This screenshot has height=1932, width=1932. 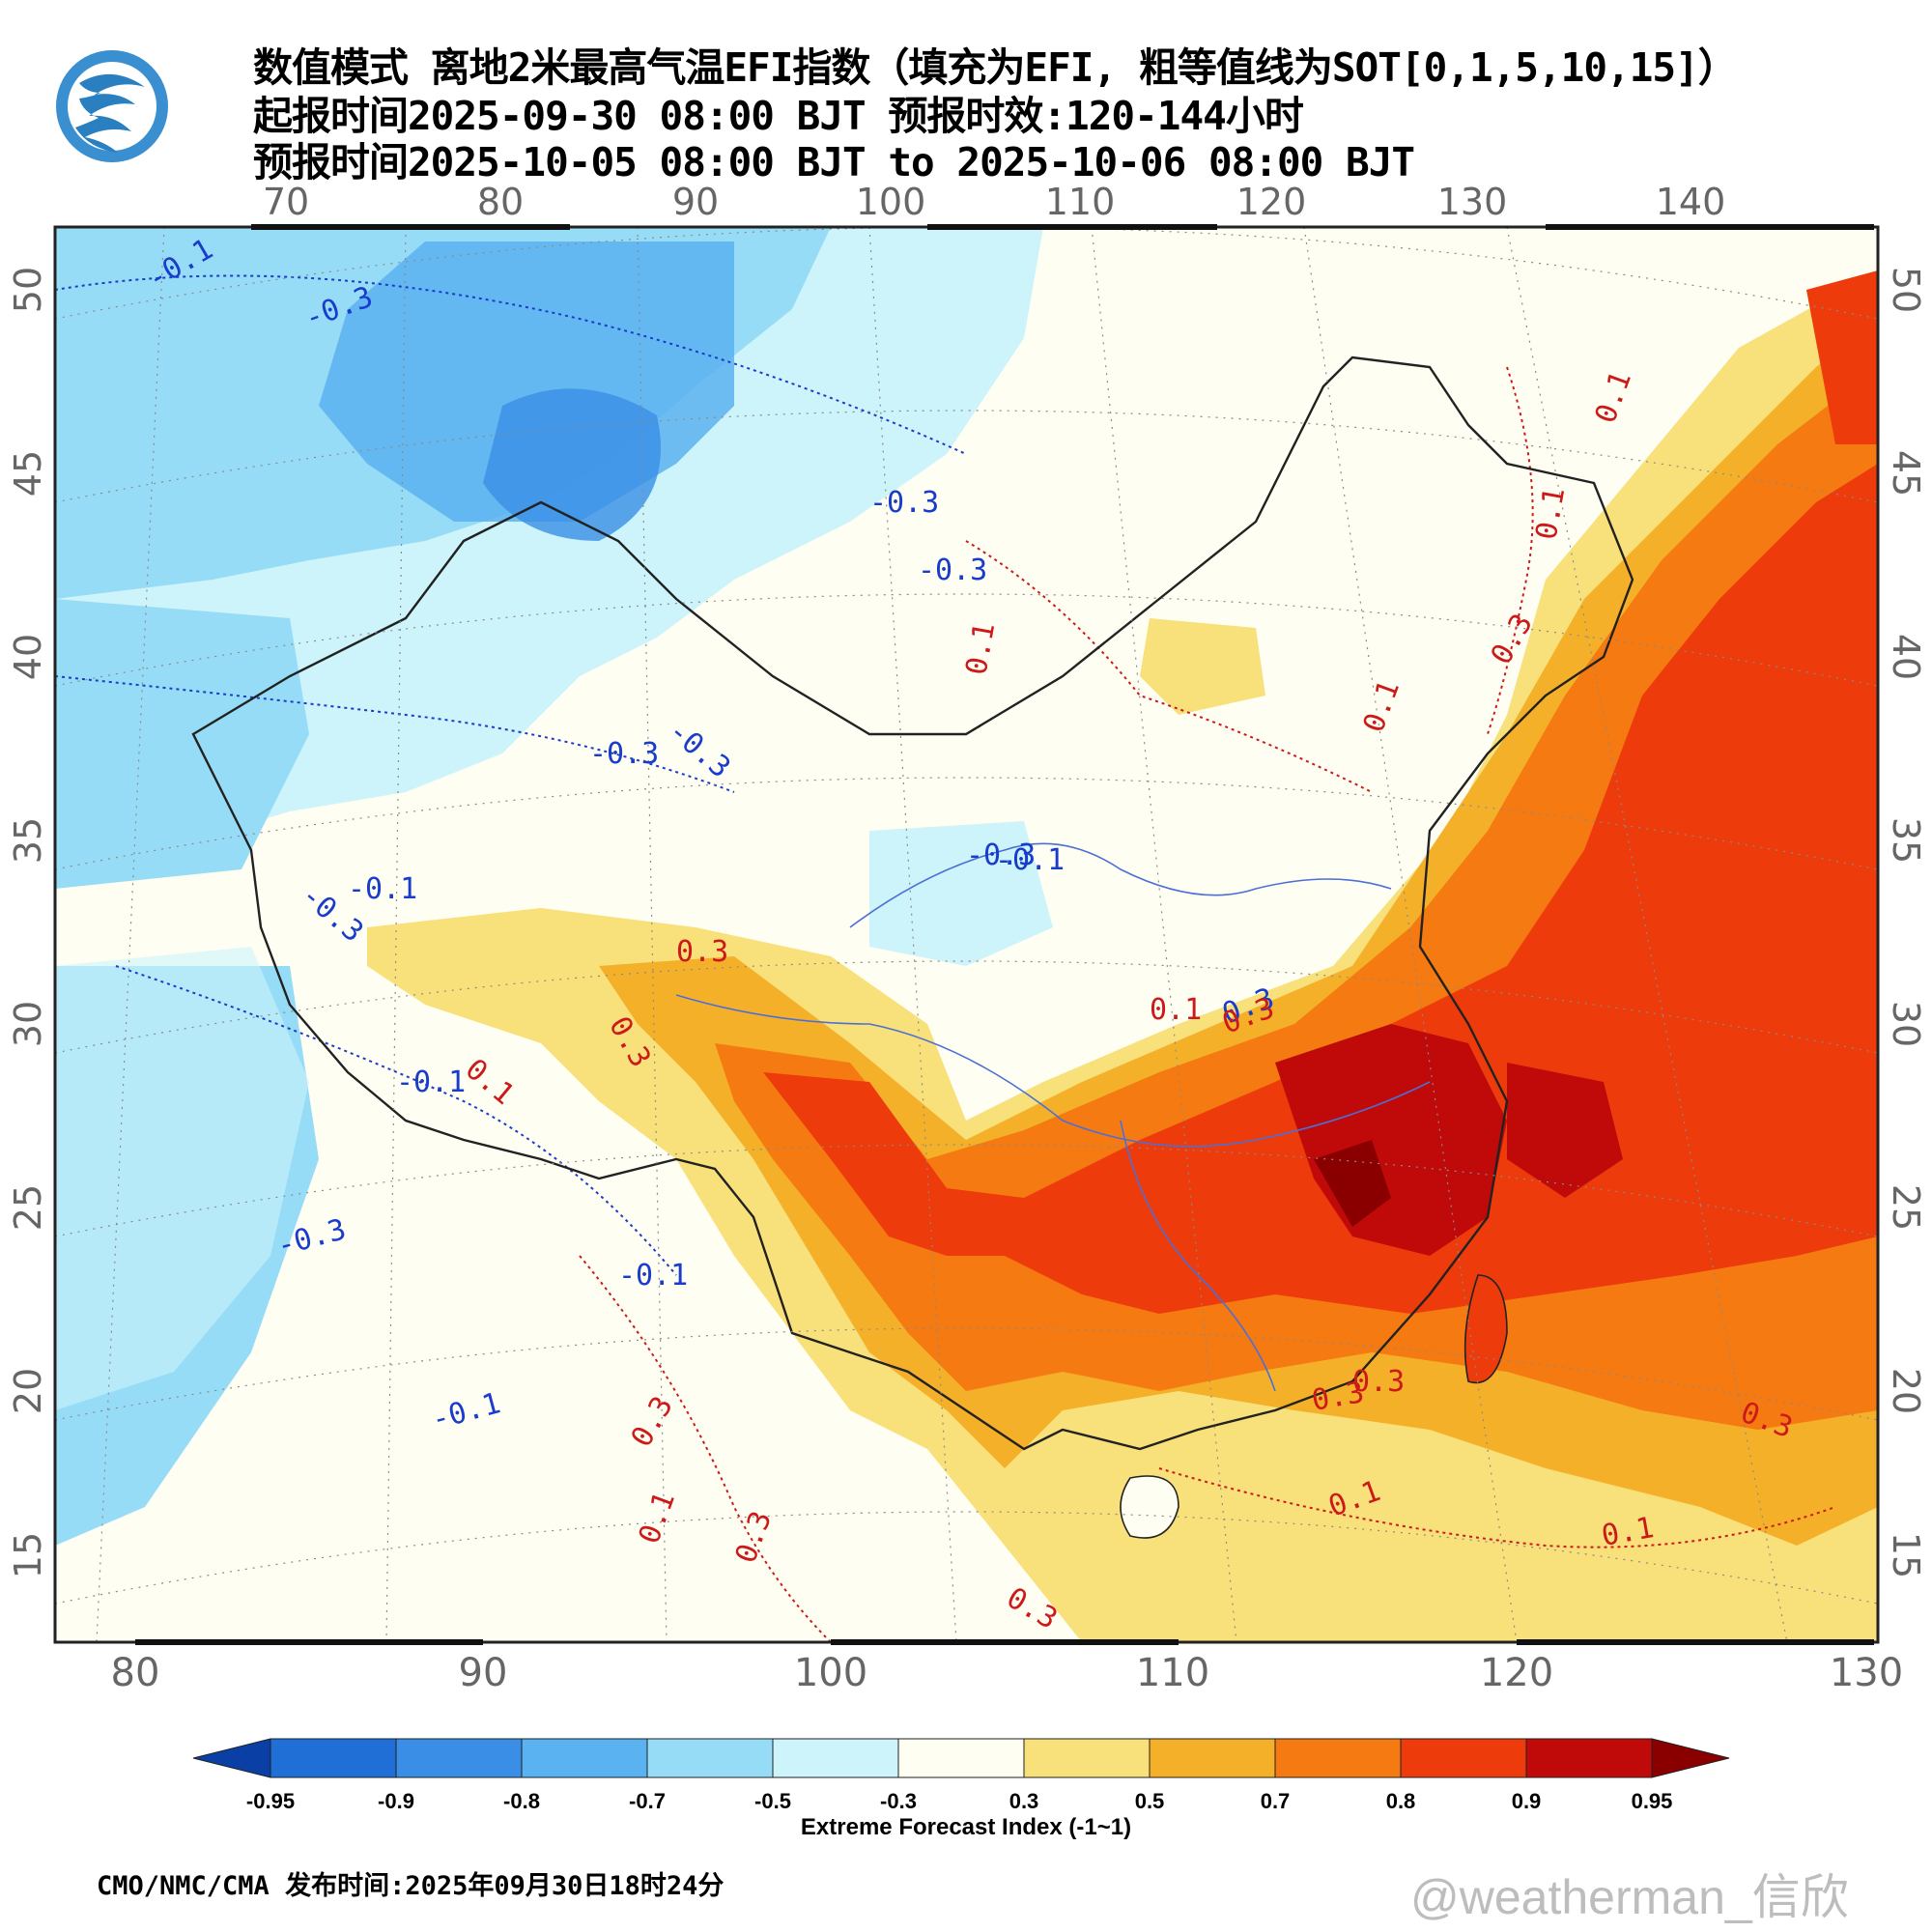 I want to click on lon-bottom-label: 110, so click(x=1172, y=1673).